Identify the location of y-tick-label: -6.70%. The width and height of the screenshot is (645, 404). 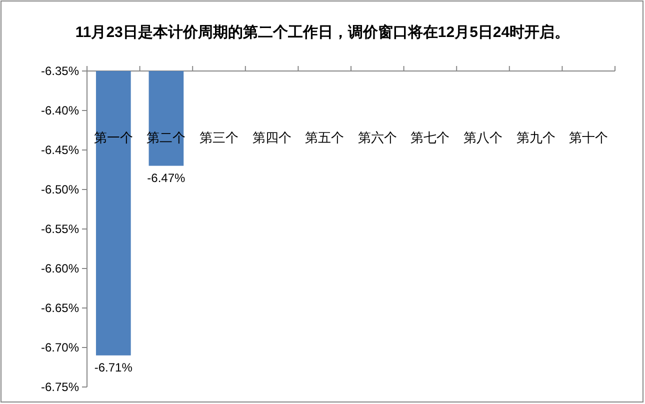
(60, 347).